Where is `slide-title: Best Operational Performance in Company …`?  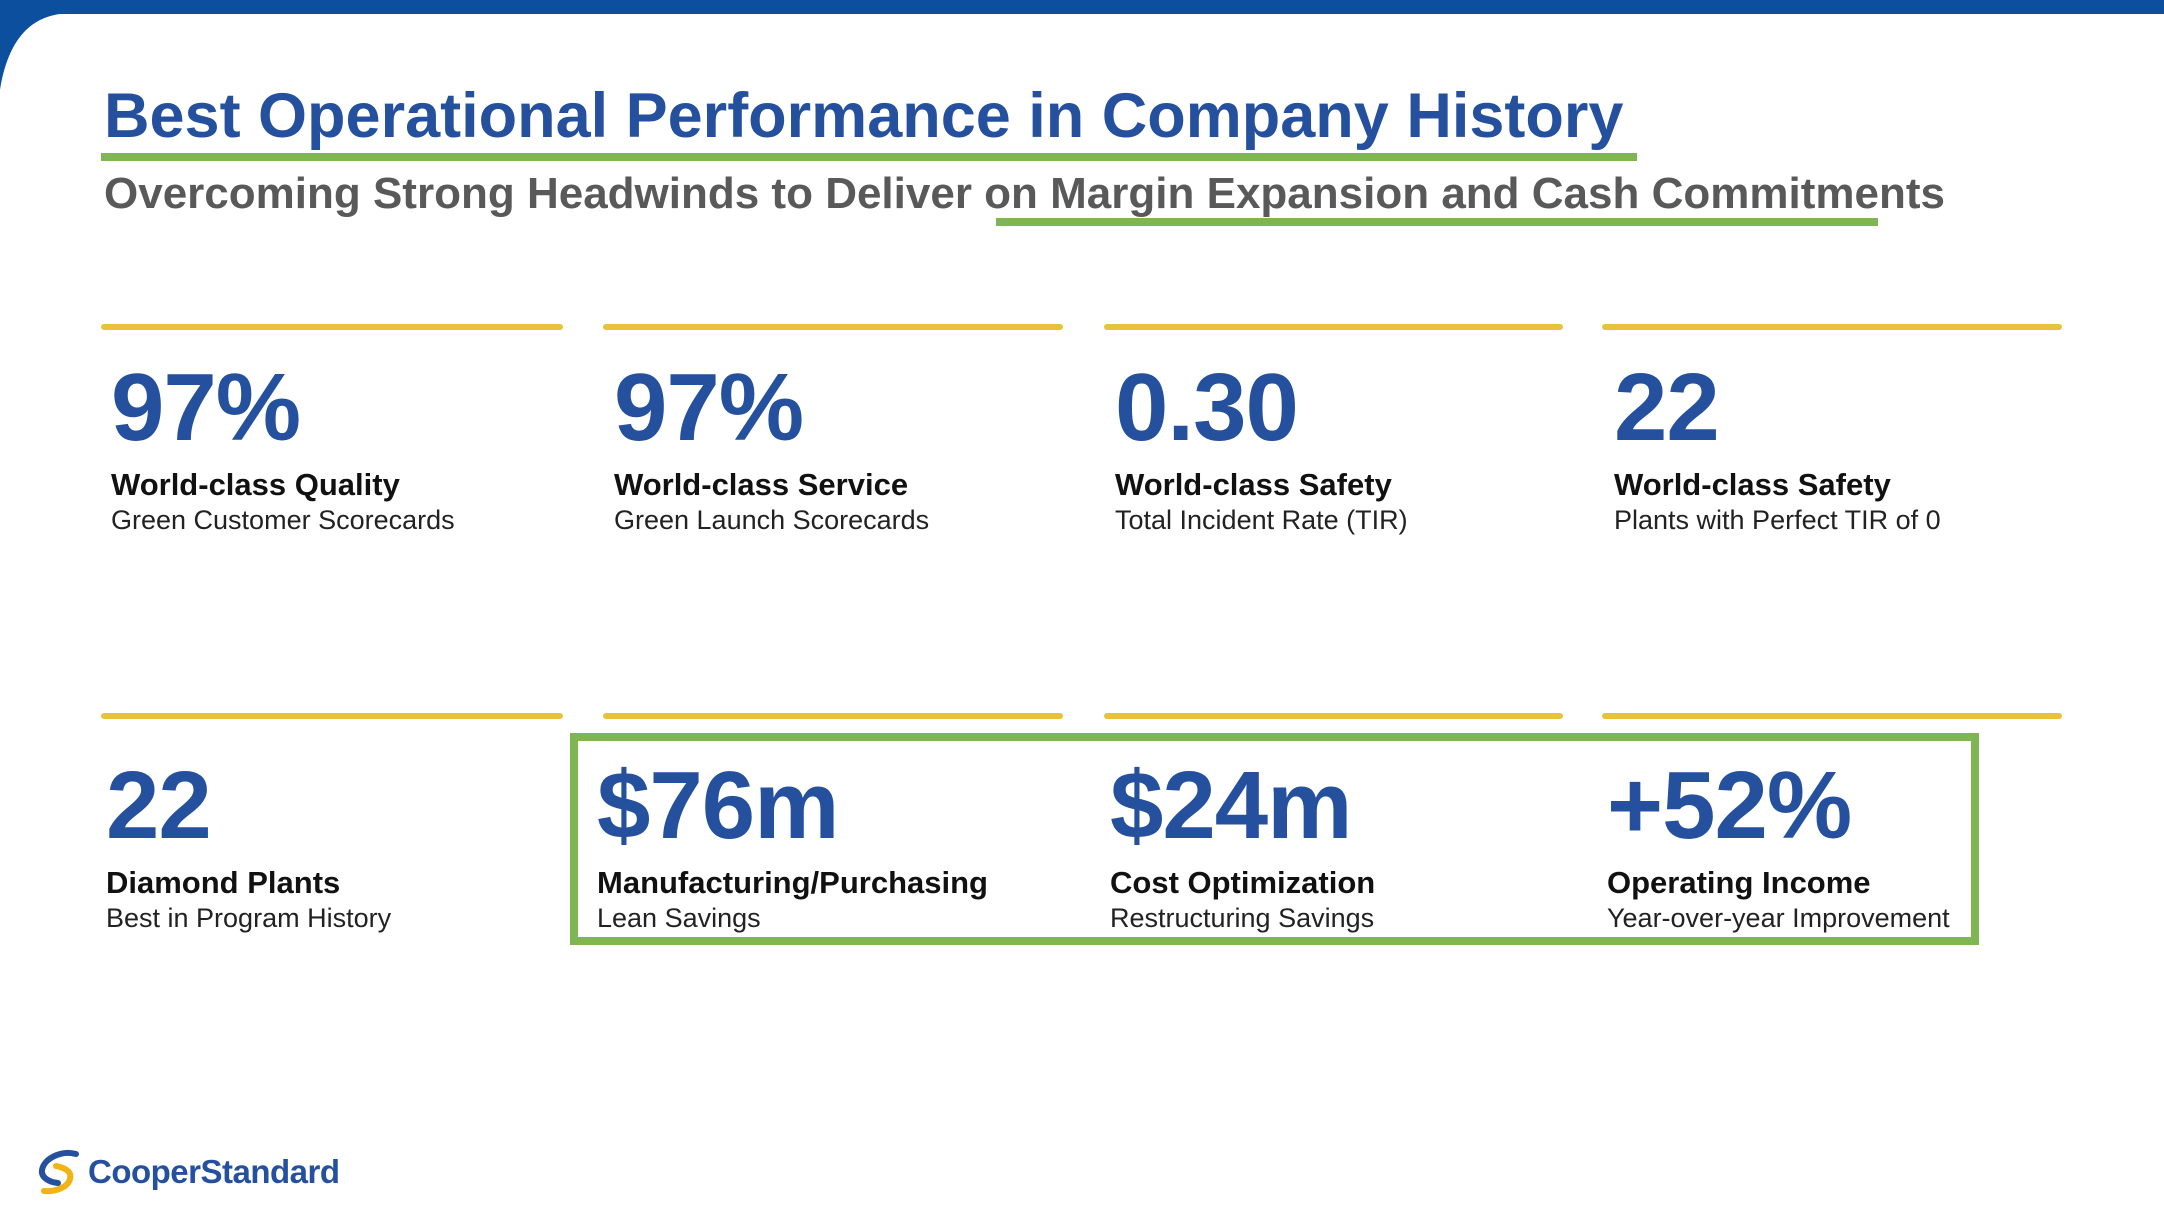 slide-title: Best Operational Performance in Company … is located at coordinates (864, 116).